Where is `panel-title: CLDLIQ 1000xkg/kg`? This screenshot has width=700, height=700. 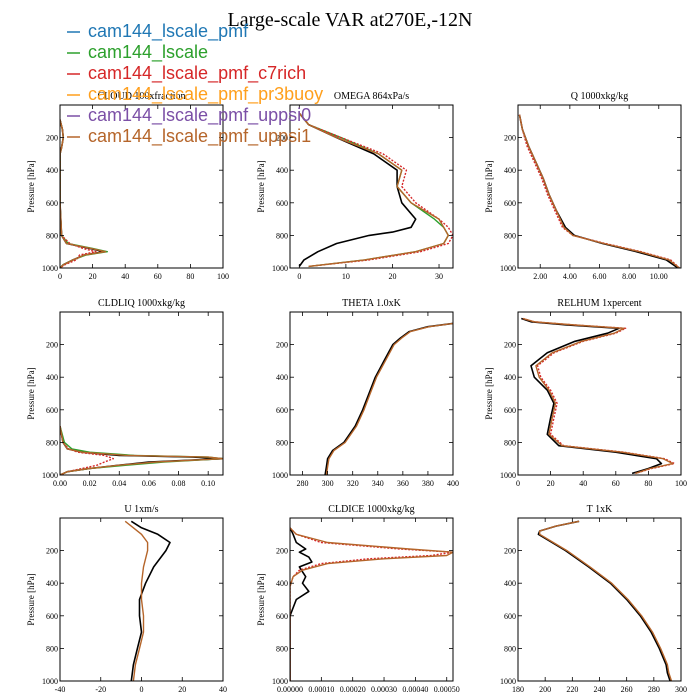 panel-title: CLDLIQ 1000xkg/kg is located at coordinates (141, 303).